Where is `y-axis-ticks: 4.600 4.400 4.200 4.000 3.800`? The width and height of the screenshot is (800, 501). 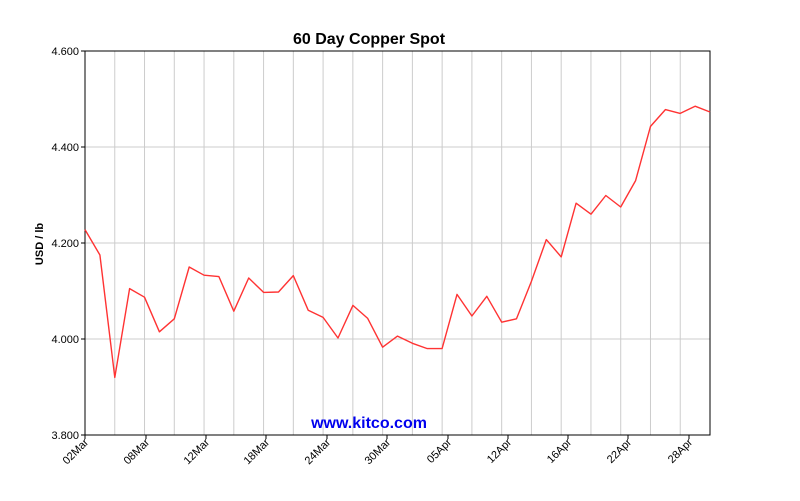
y-axis-ticks: 4.600 4.400 4.200 4.000 3.800 is located at coordinates (68, 244).